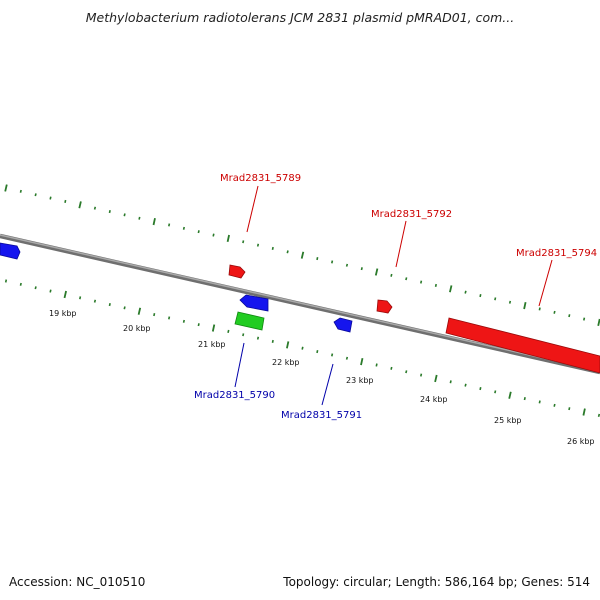 The image size is (600, 600). Describe the element at coordinates (286, 362) in the screenshot. I see `scale-label-22: 22 kbp` at that location.